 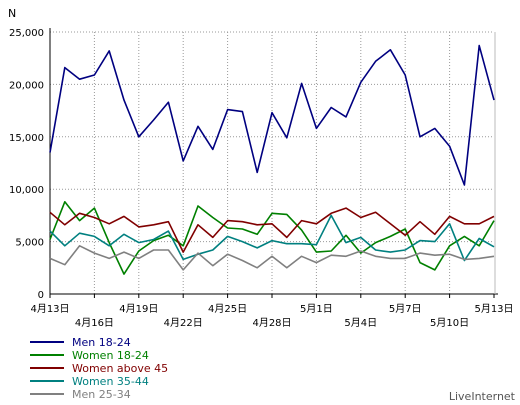 I want to click on y-tick-label: 10,000, so click(x=26, y=190).